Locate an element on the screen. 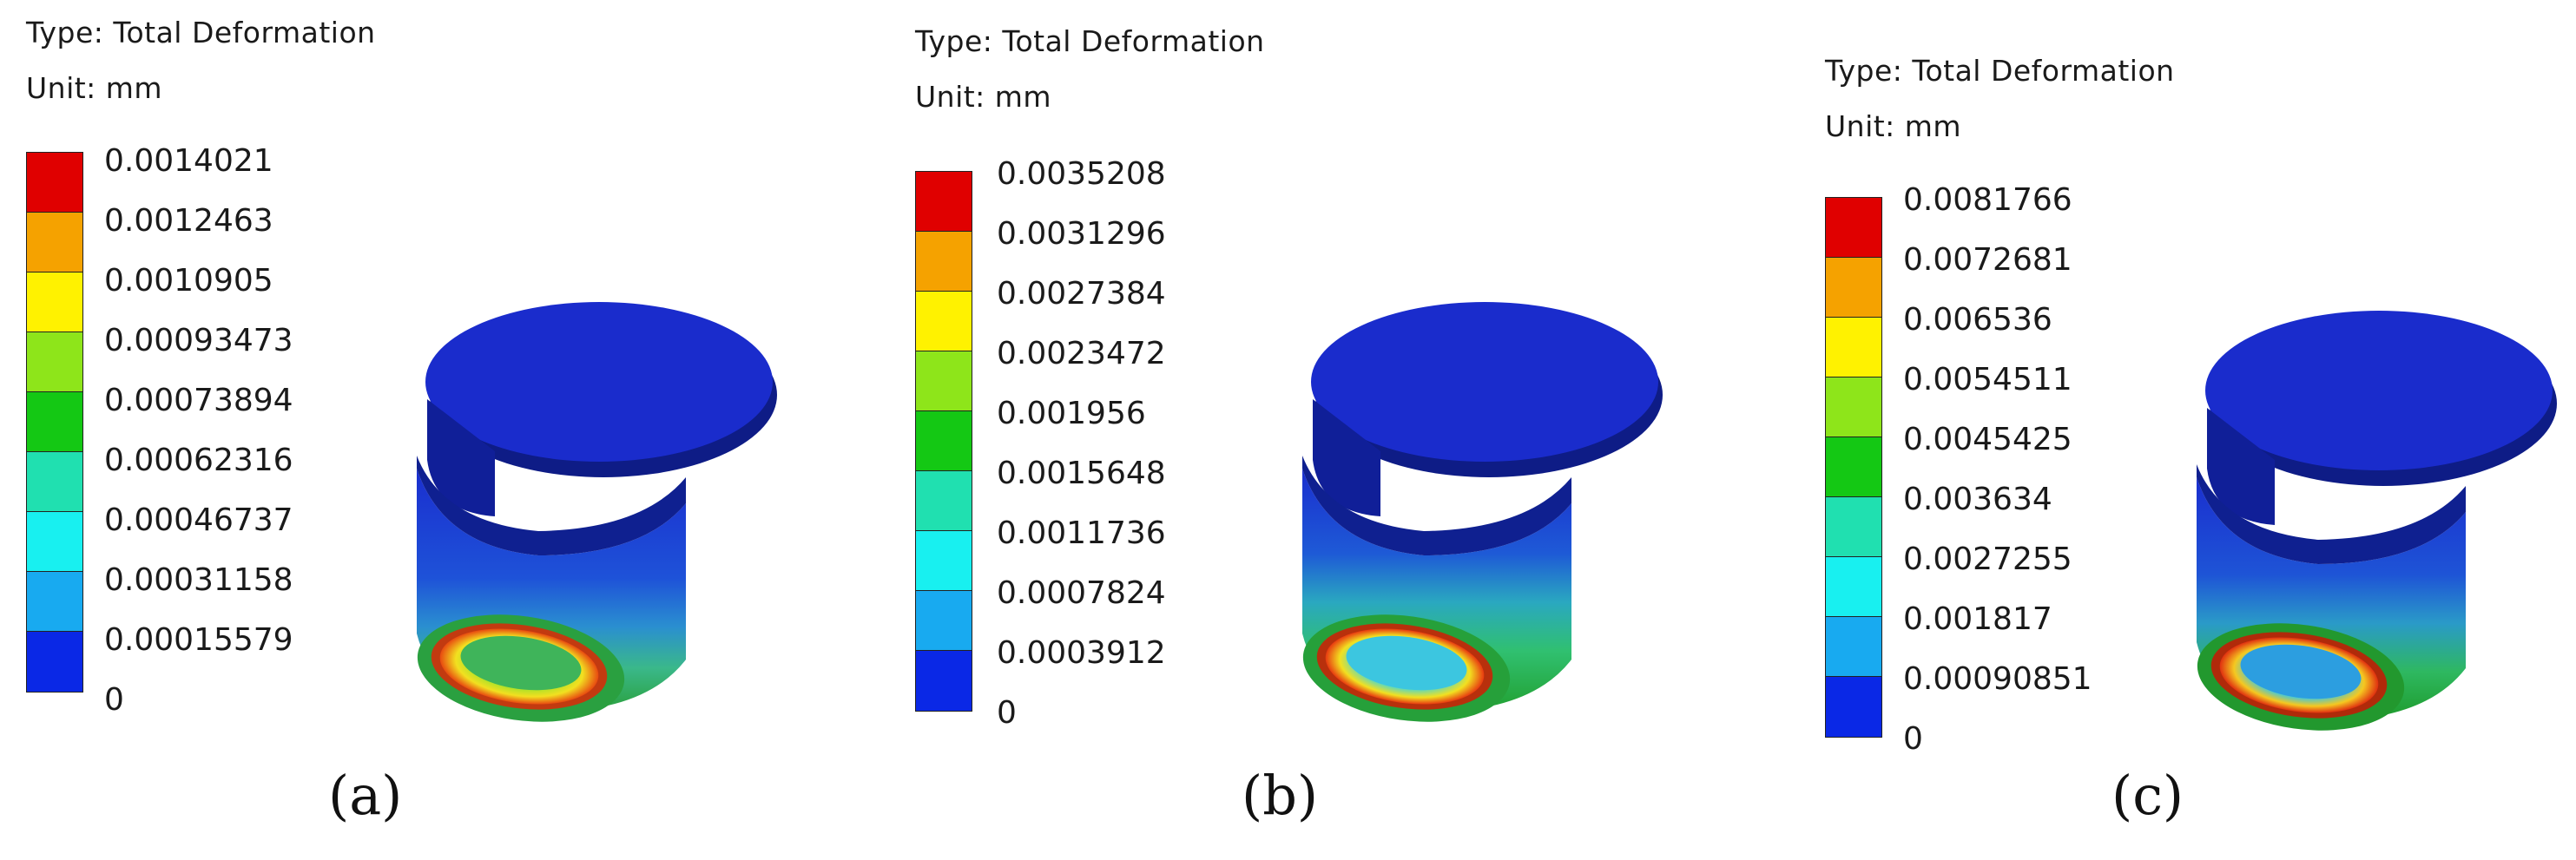 The image size is (2576, 860). legend-tick: 0.0045425 is located at coordinates (1987, 439).